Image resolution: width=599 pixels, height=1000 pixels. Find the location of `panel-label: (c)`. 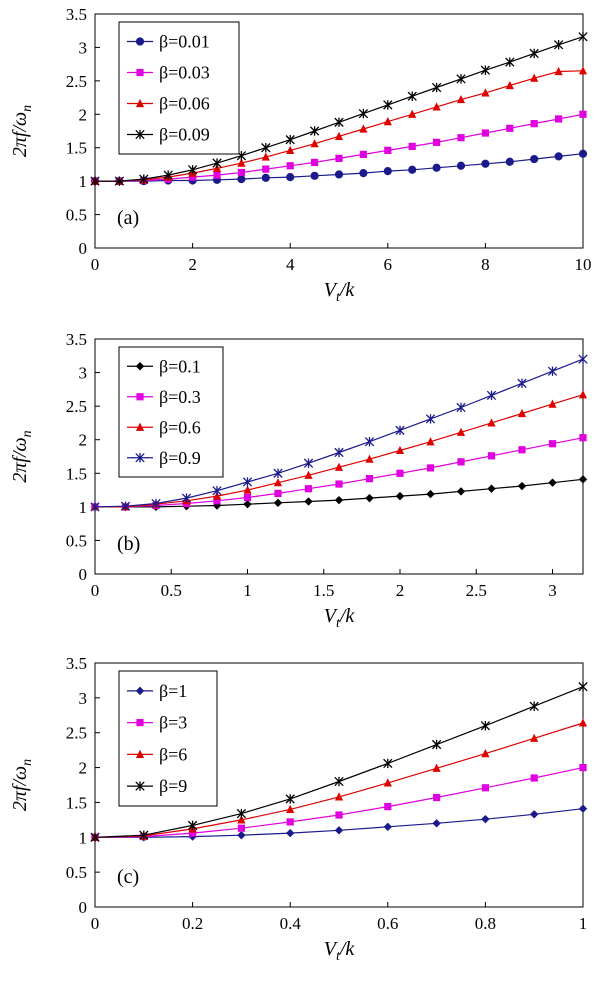

panel-label: (c) is located at coordinates (128, 877).